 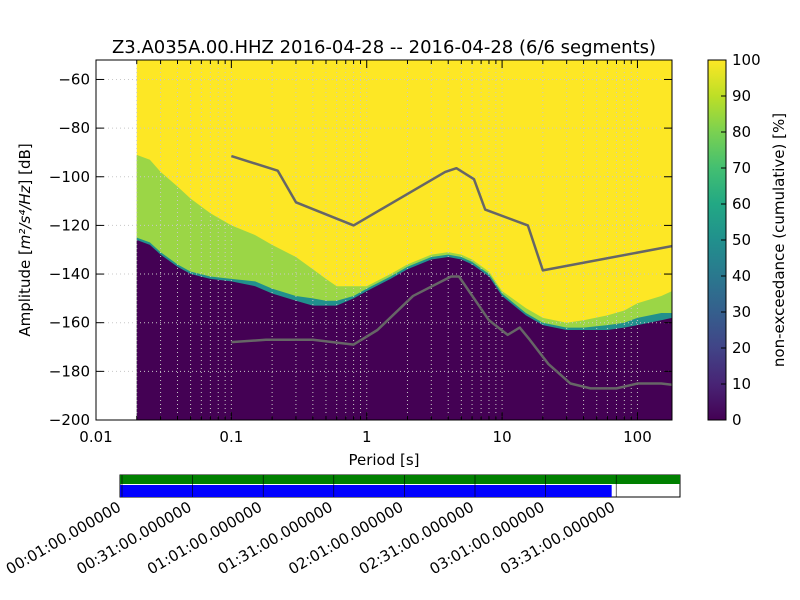 What do you see at coordinates (746, 60) in the screenshot?
I see `colorbar-tick-label: 100` at bounding box center [746, 60].